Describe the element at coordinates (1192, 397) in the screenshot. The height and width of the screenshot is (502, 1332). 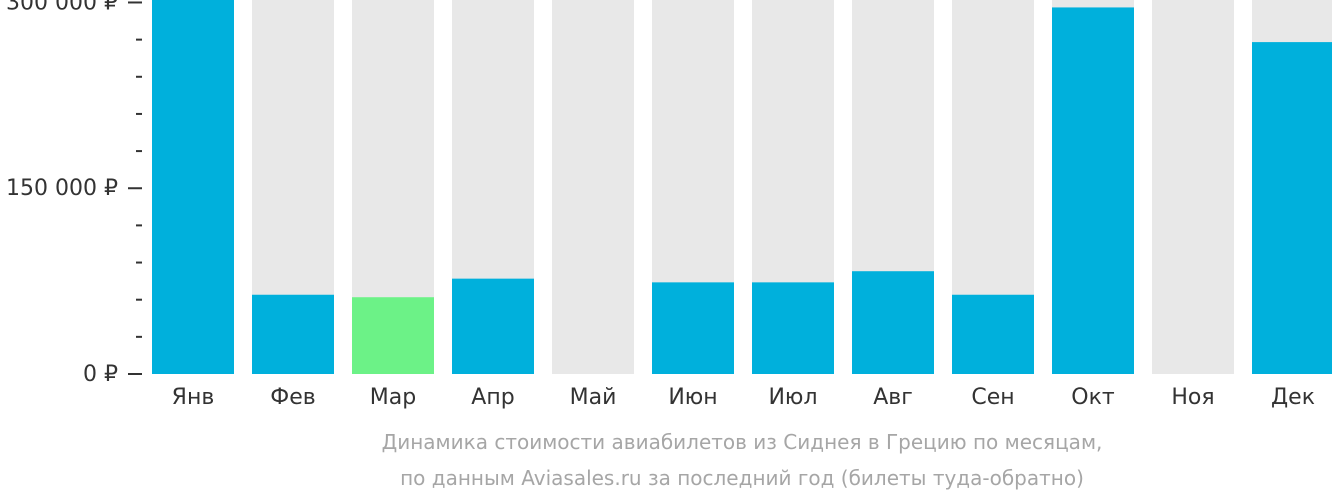
I see `x-tick-label: Ноя` at that location.